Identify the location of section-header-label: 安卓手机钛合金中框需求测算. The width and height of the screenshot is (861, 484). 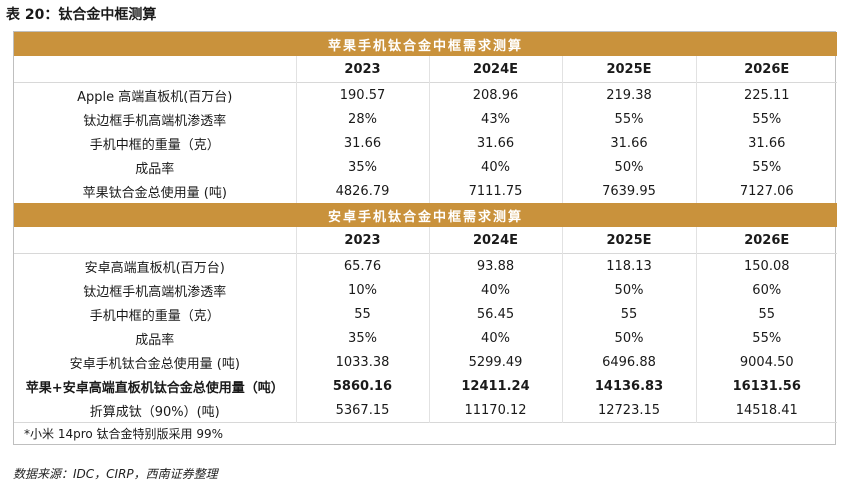
(426, 215).